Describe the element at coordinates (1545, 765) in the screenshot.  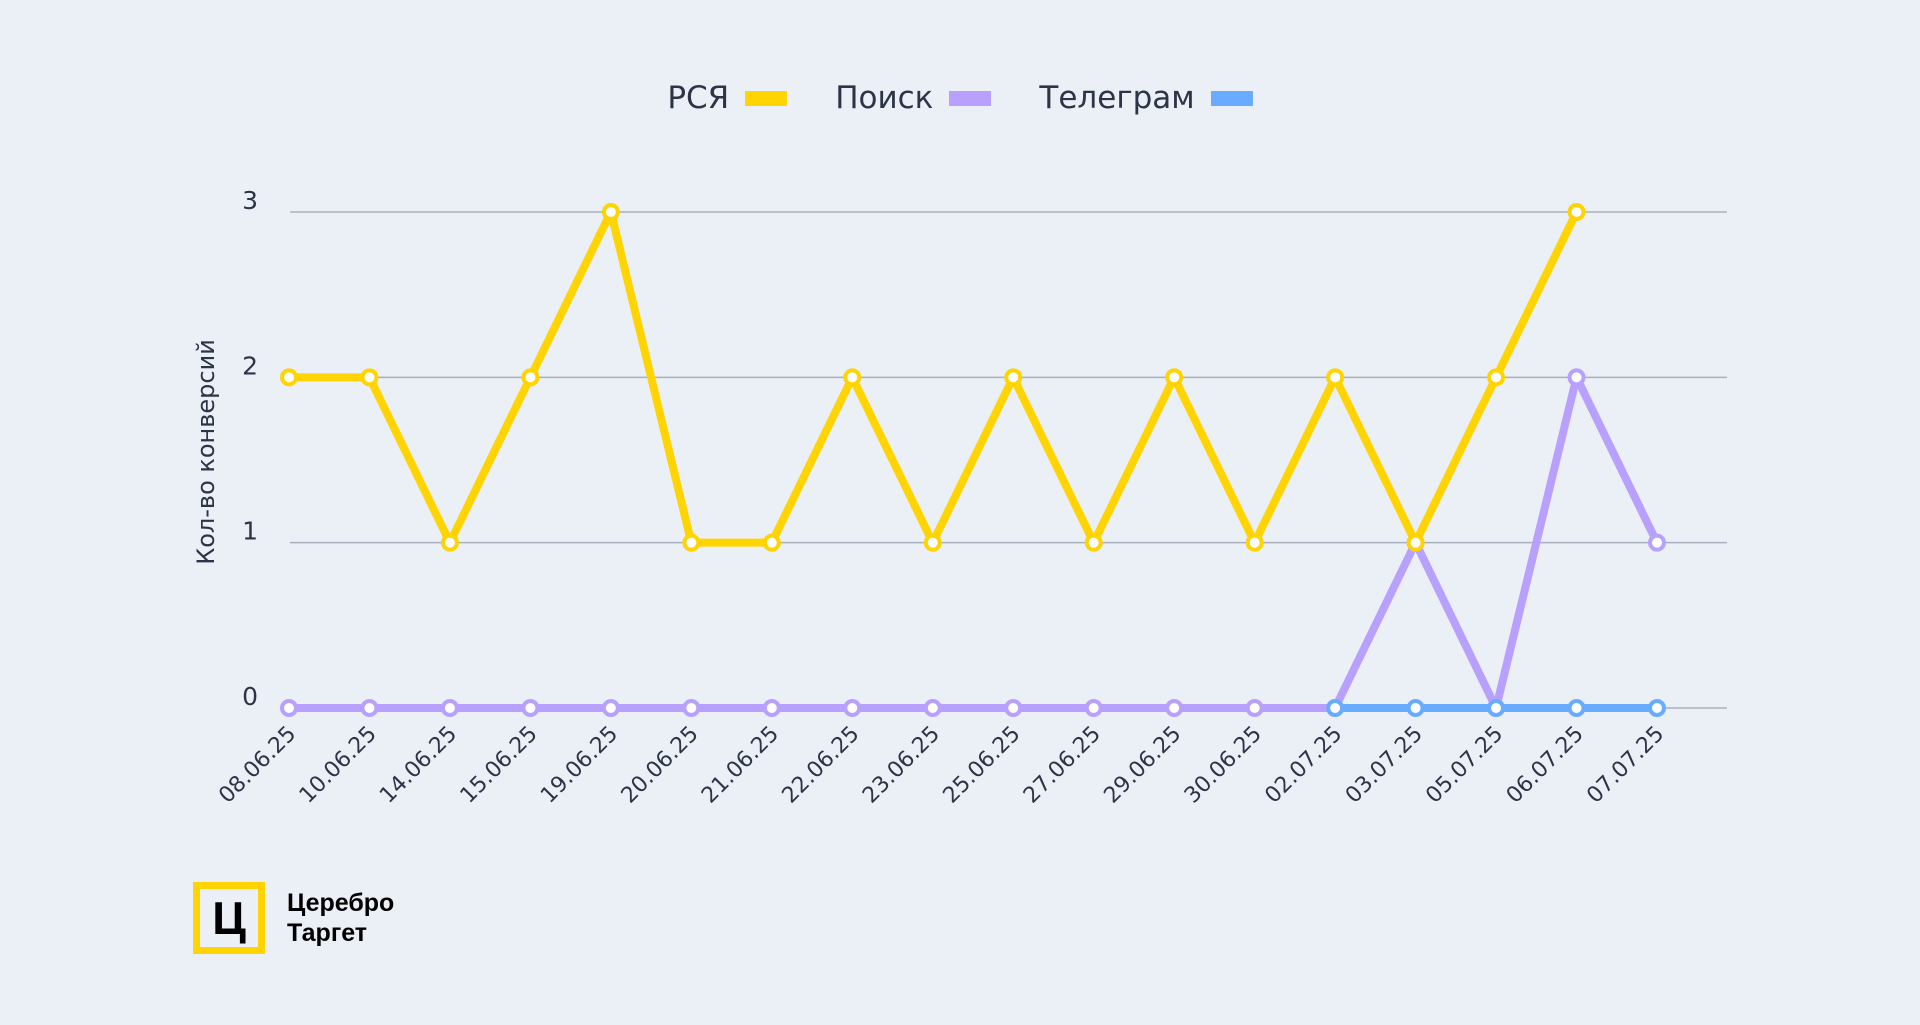
I see `x-tick-label: 06.07.25` at that location.